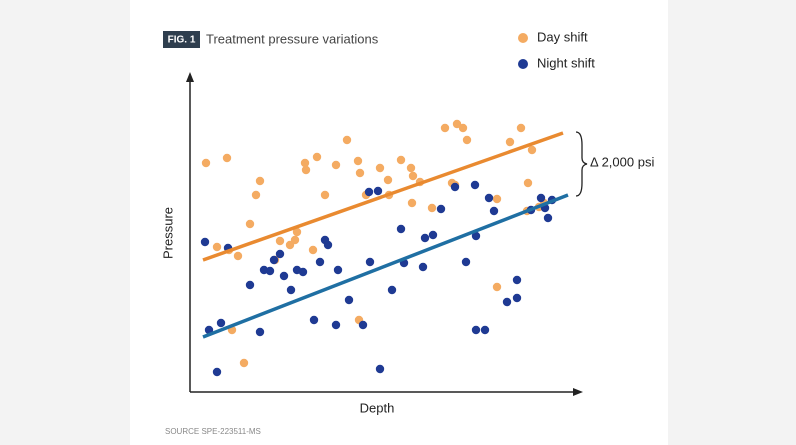  Describe the element at coordinates (167, 233) in the screenshot. I see `y-axis-label: Pressure` at that location.